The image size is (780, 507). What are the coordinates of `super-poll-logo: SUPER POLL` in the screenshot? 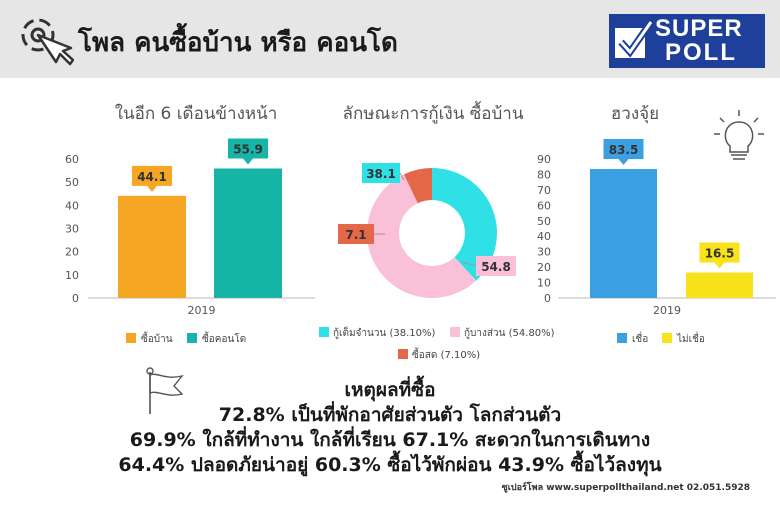 It's located at (687, 41).